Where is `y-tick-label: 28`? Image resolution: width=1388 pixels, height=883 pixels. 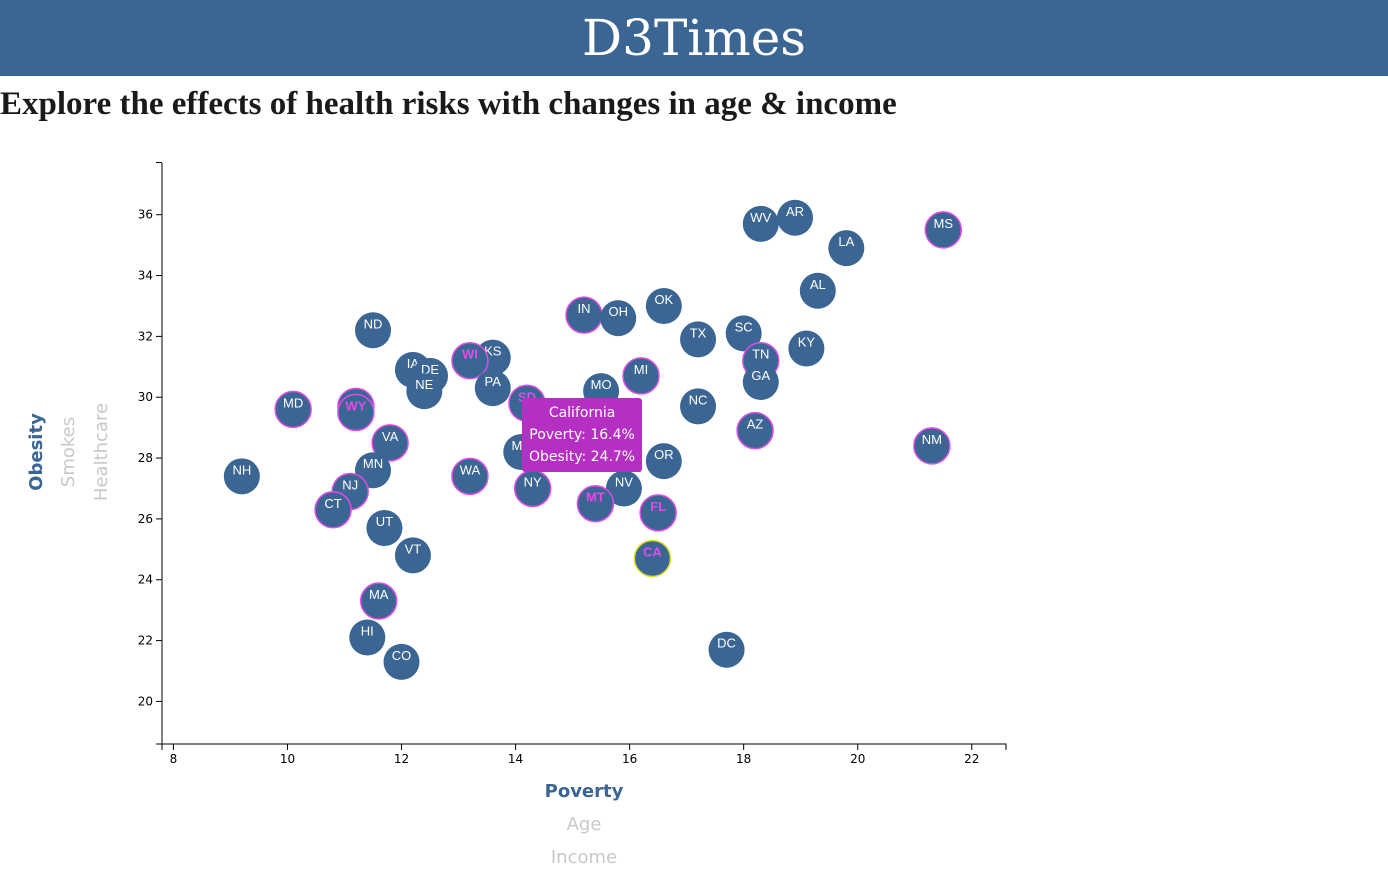
y-tick-label: 28 is located at coordinates (145, 458).